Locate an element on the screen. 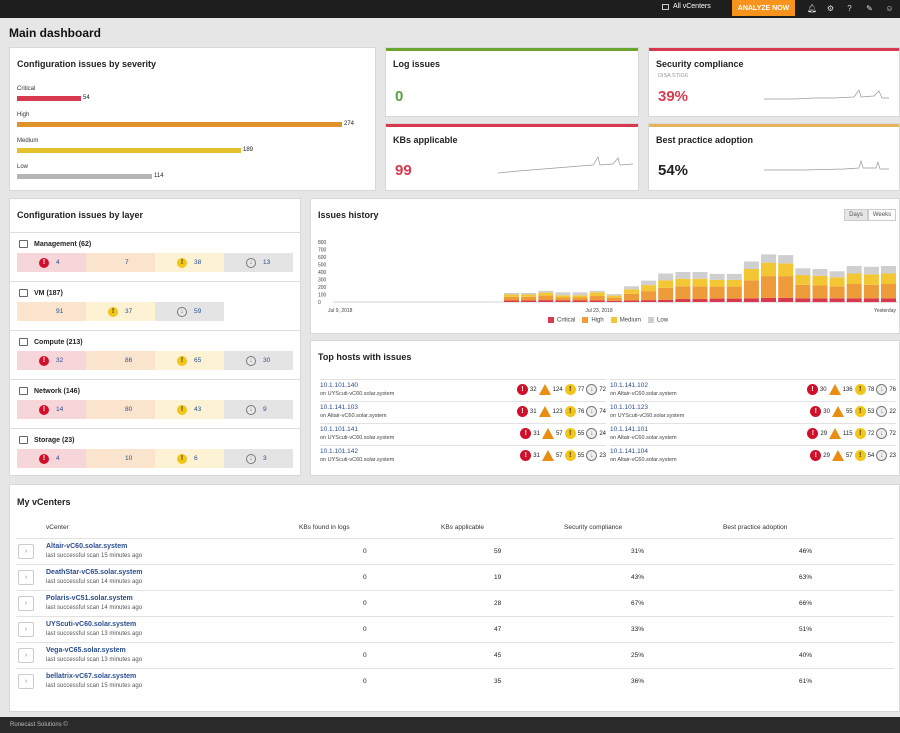  wrench-icon: ✎ is located at coordinates (869, 8).